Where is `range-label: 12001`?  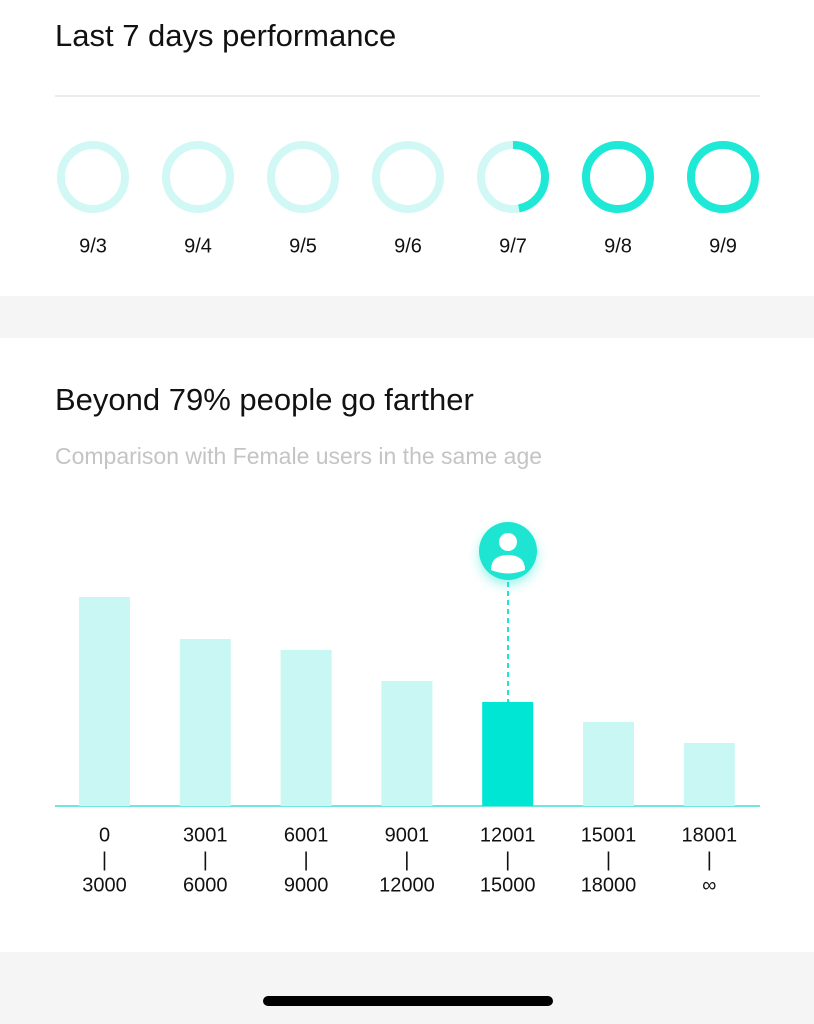
range-label: 12001 is located at coordinates (508, 835).